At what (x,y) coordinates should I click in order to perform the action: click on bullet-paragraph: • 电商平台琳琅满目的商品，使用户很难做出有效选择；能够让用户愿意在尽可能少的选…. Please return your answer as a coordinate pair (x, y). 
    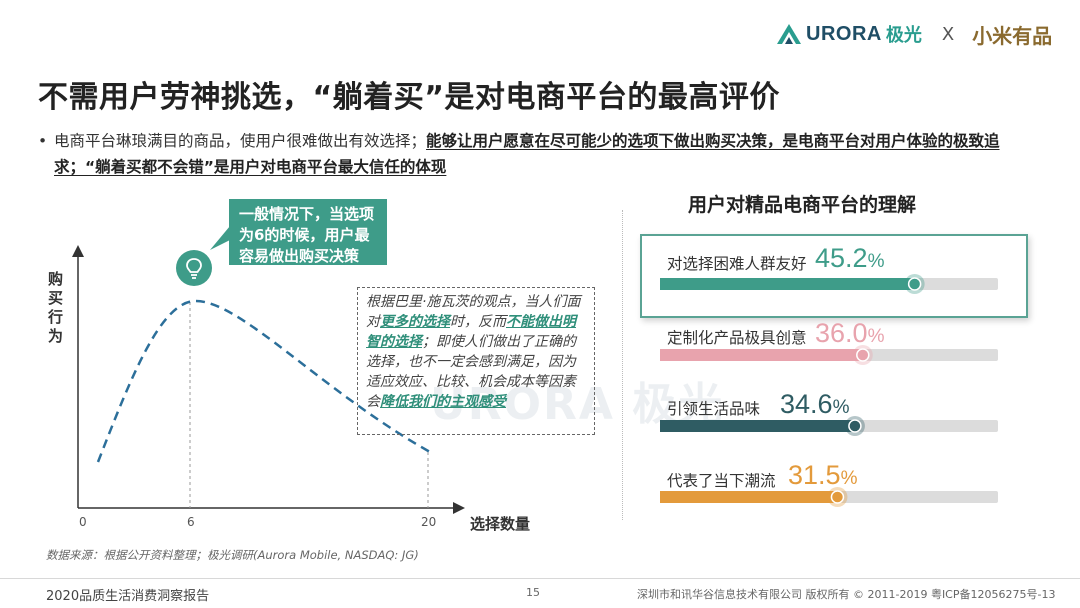
    Looking at the image, I should click on (533, 154).